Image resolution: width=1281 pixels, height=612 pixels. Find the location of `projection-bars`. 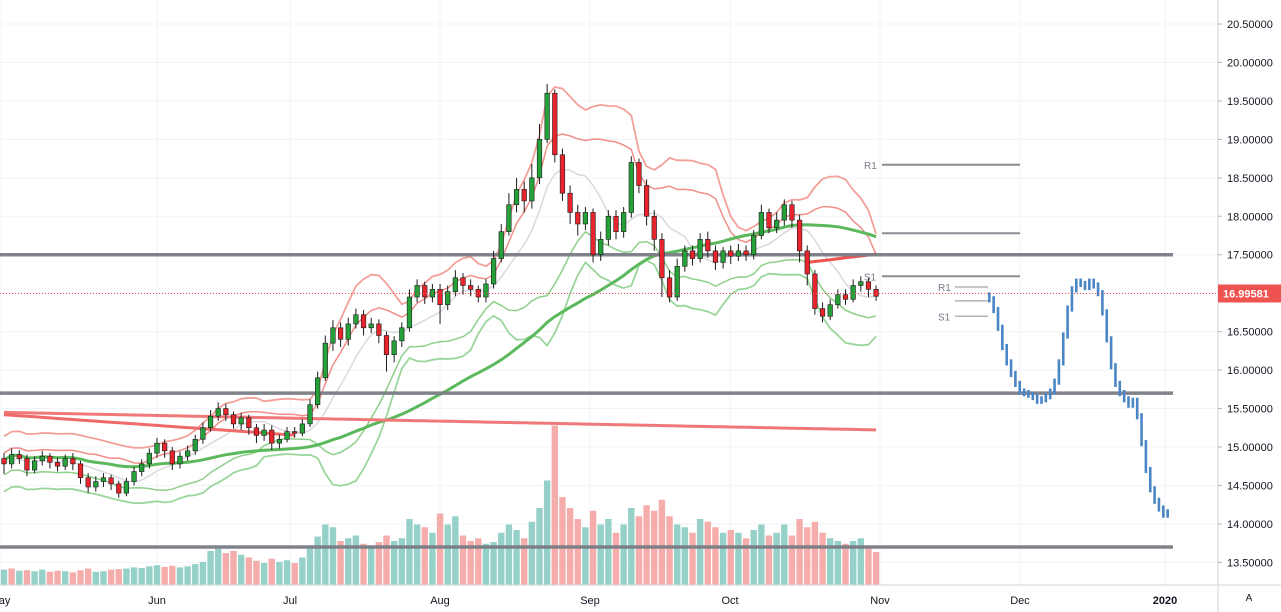

projection-bars is located at coordinates (1078, 398).